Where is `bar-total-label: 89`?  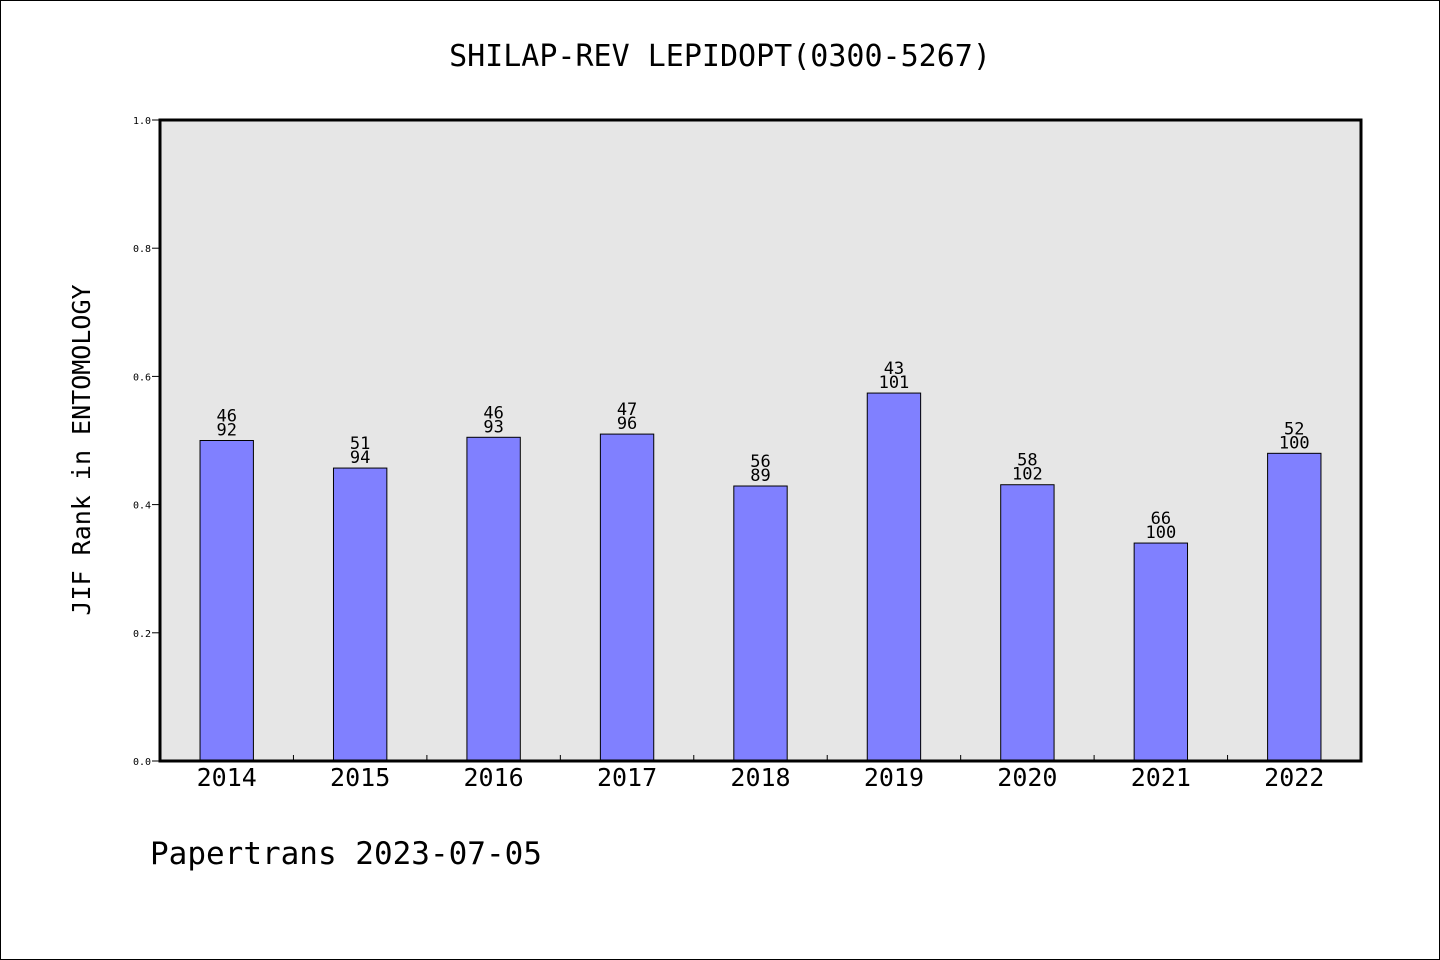 bar-total-label: 89 is located at coordinates (760, 476).